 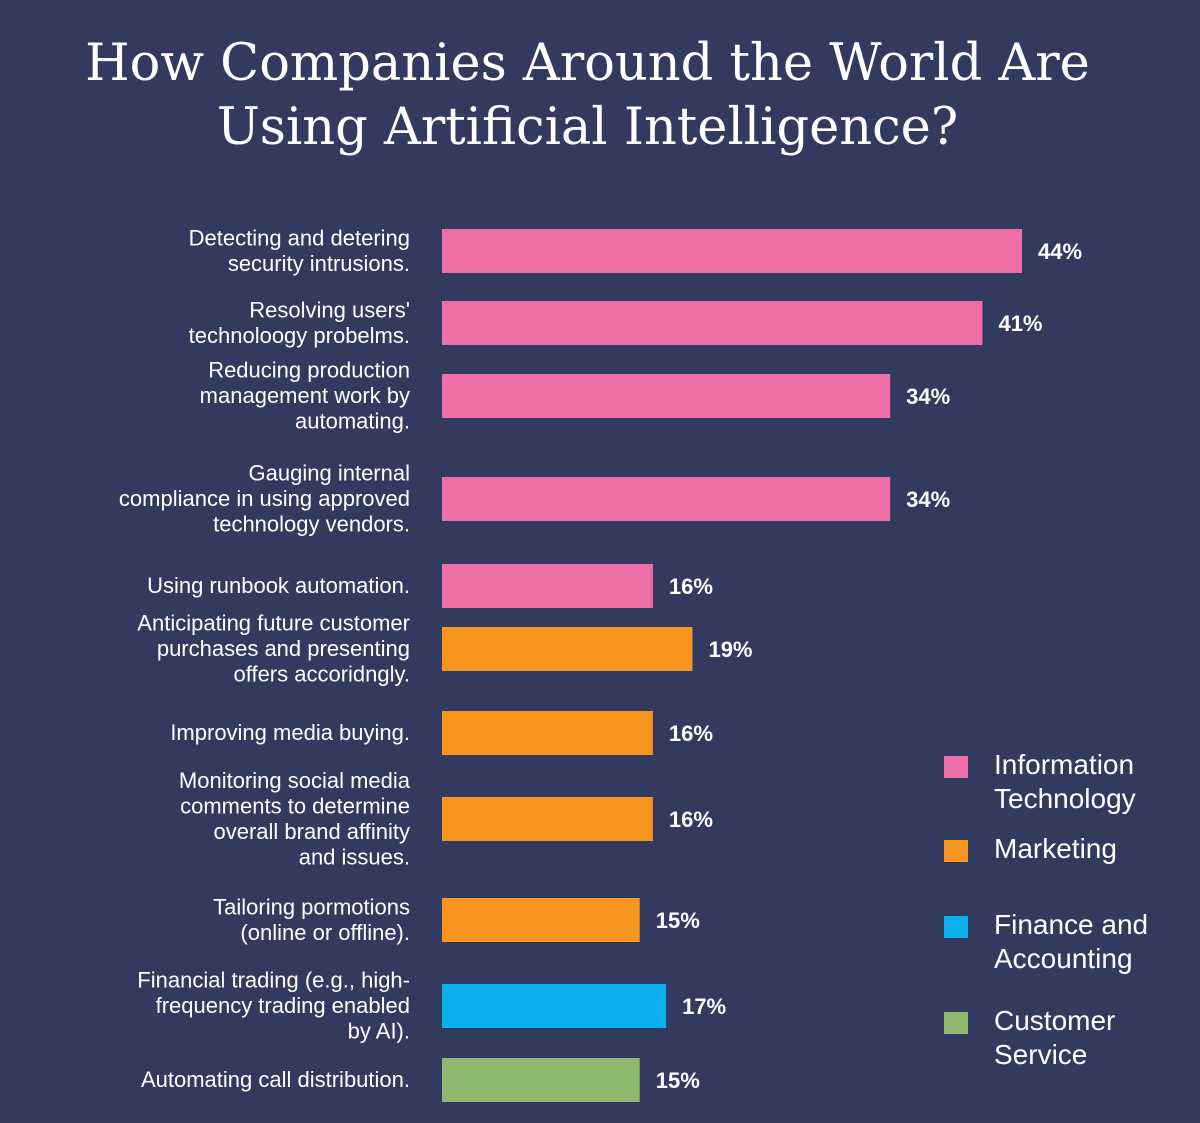 I want to click on category-label-10: Automating call distribution., so click(x=275, y=1079).